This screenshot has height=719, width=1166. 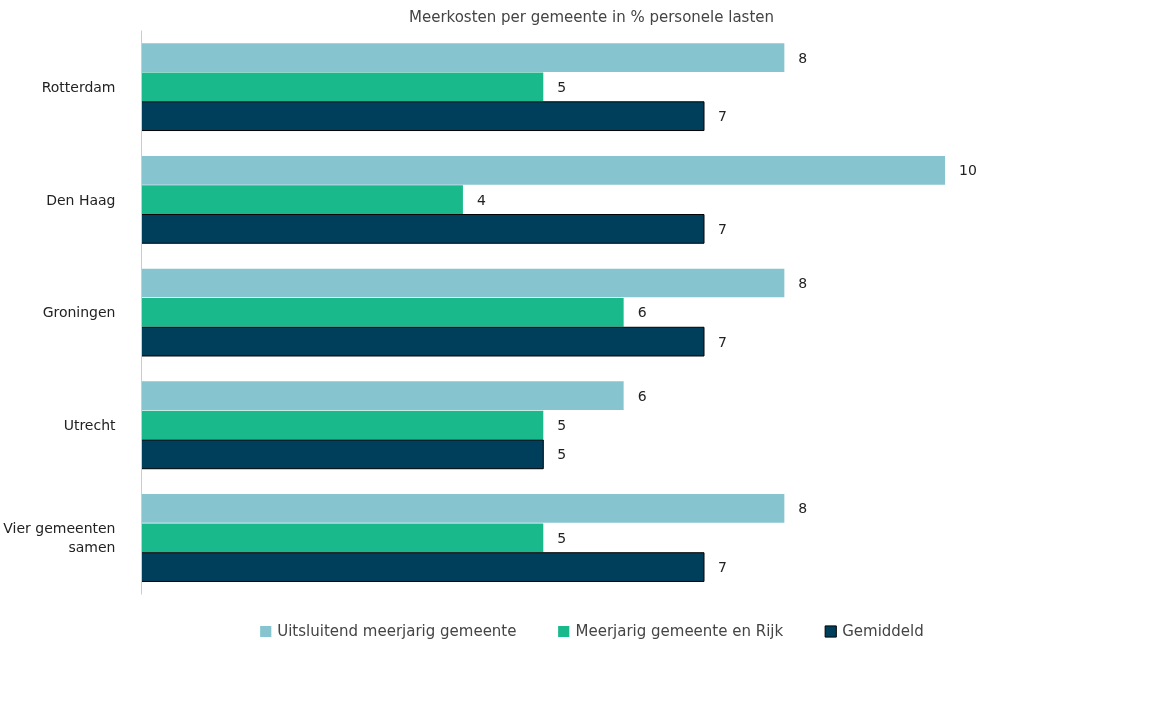 What do you see at coordinates (90, 425) in the screenshot?
I see `y-tick-label: Utrecht` at bounding box center [90, 425].